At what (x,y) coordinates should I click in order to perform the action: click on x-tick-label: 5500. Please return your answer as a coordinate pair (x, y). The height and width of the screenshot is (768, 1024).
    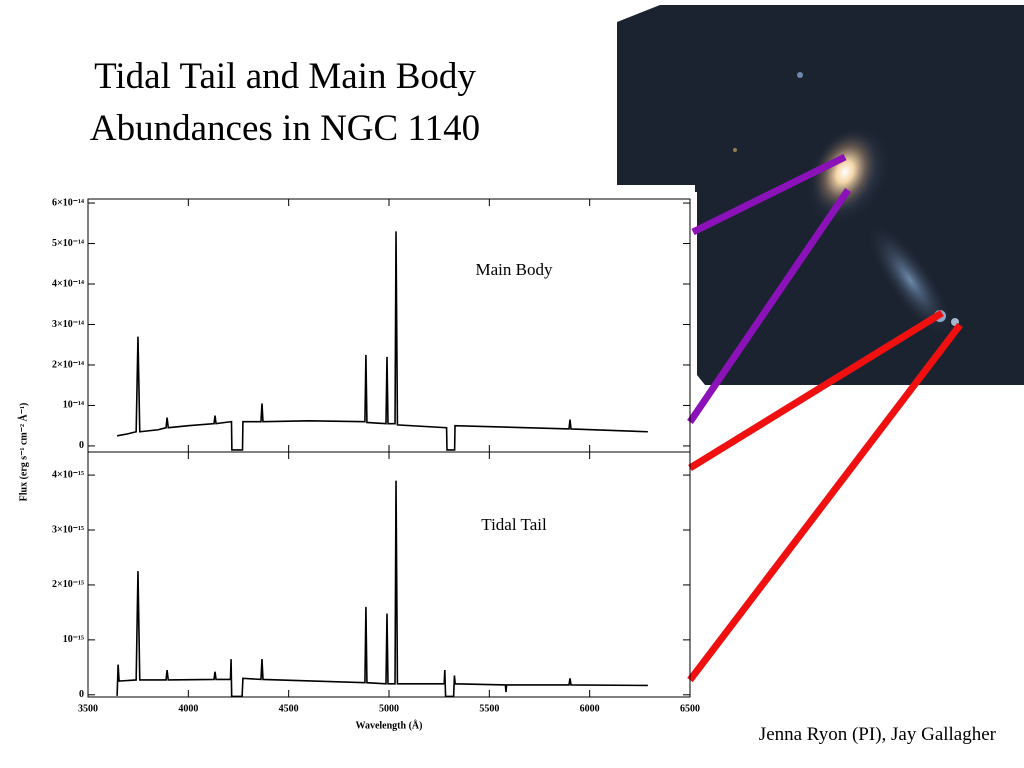
    Looking at the image, I should click on (489, 708).